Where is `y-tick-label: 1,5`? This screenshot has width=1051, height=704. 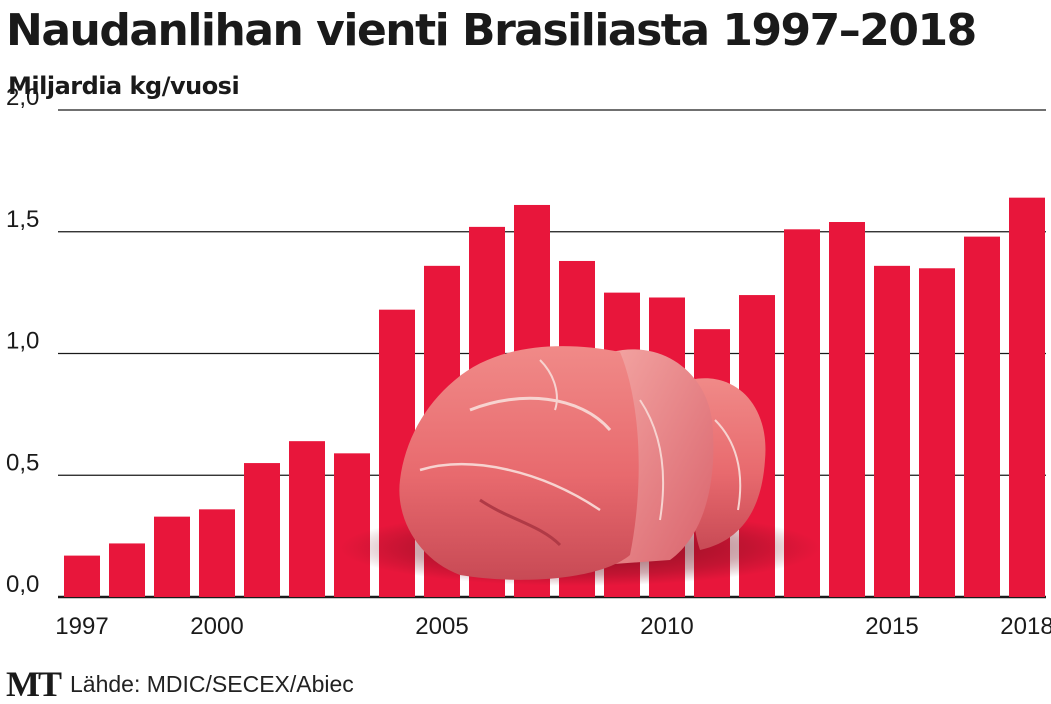 y-tick-label: 1,5 is located at coordinates (22, 219).